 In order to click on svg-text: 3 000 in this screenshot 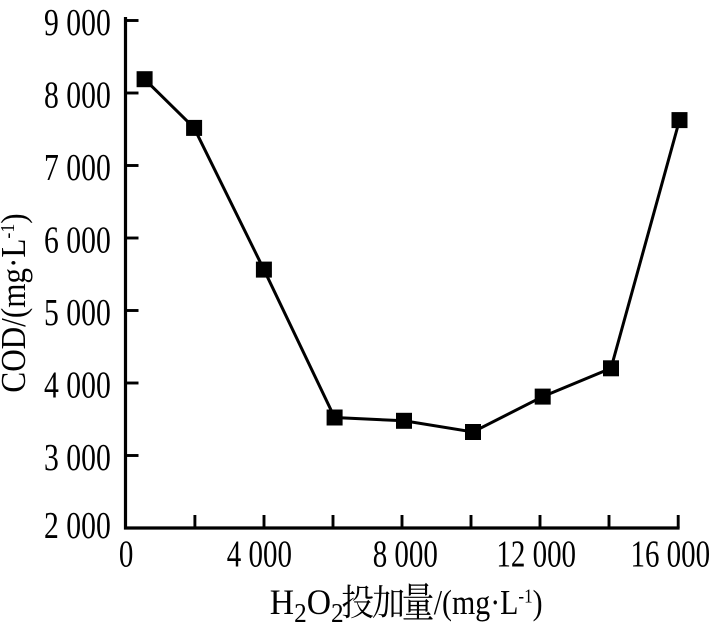, I will do `click(77, 458)`.